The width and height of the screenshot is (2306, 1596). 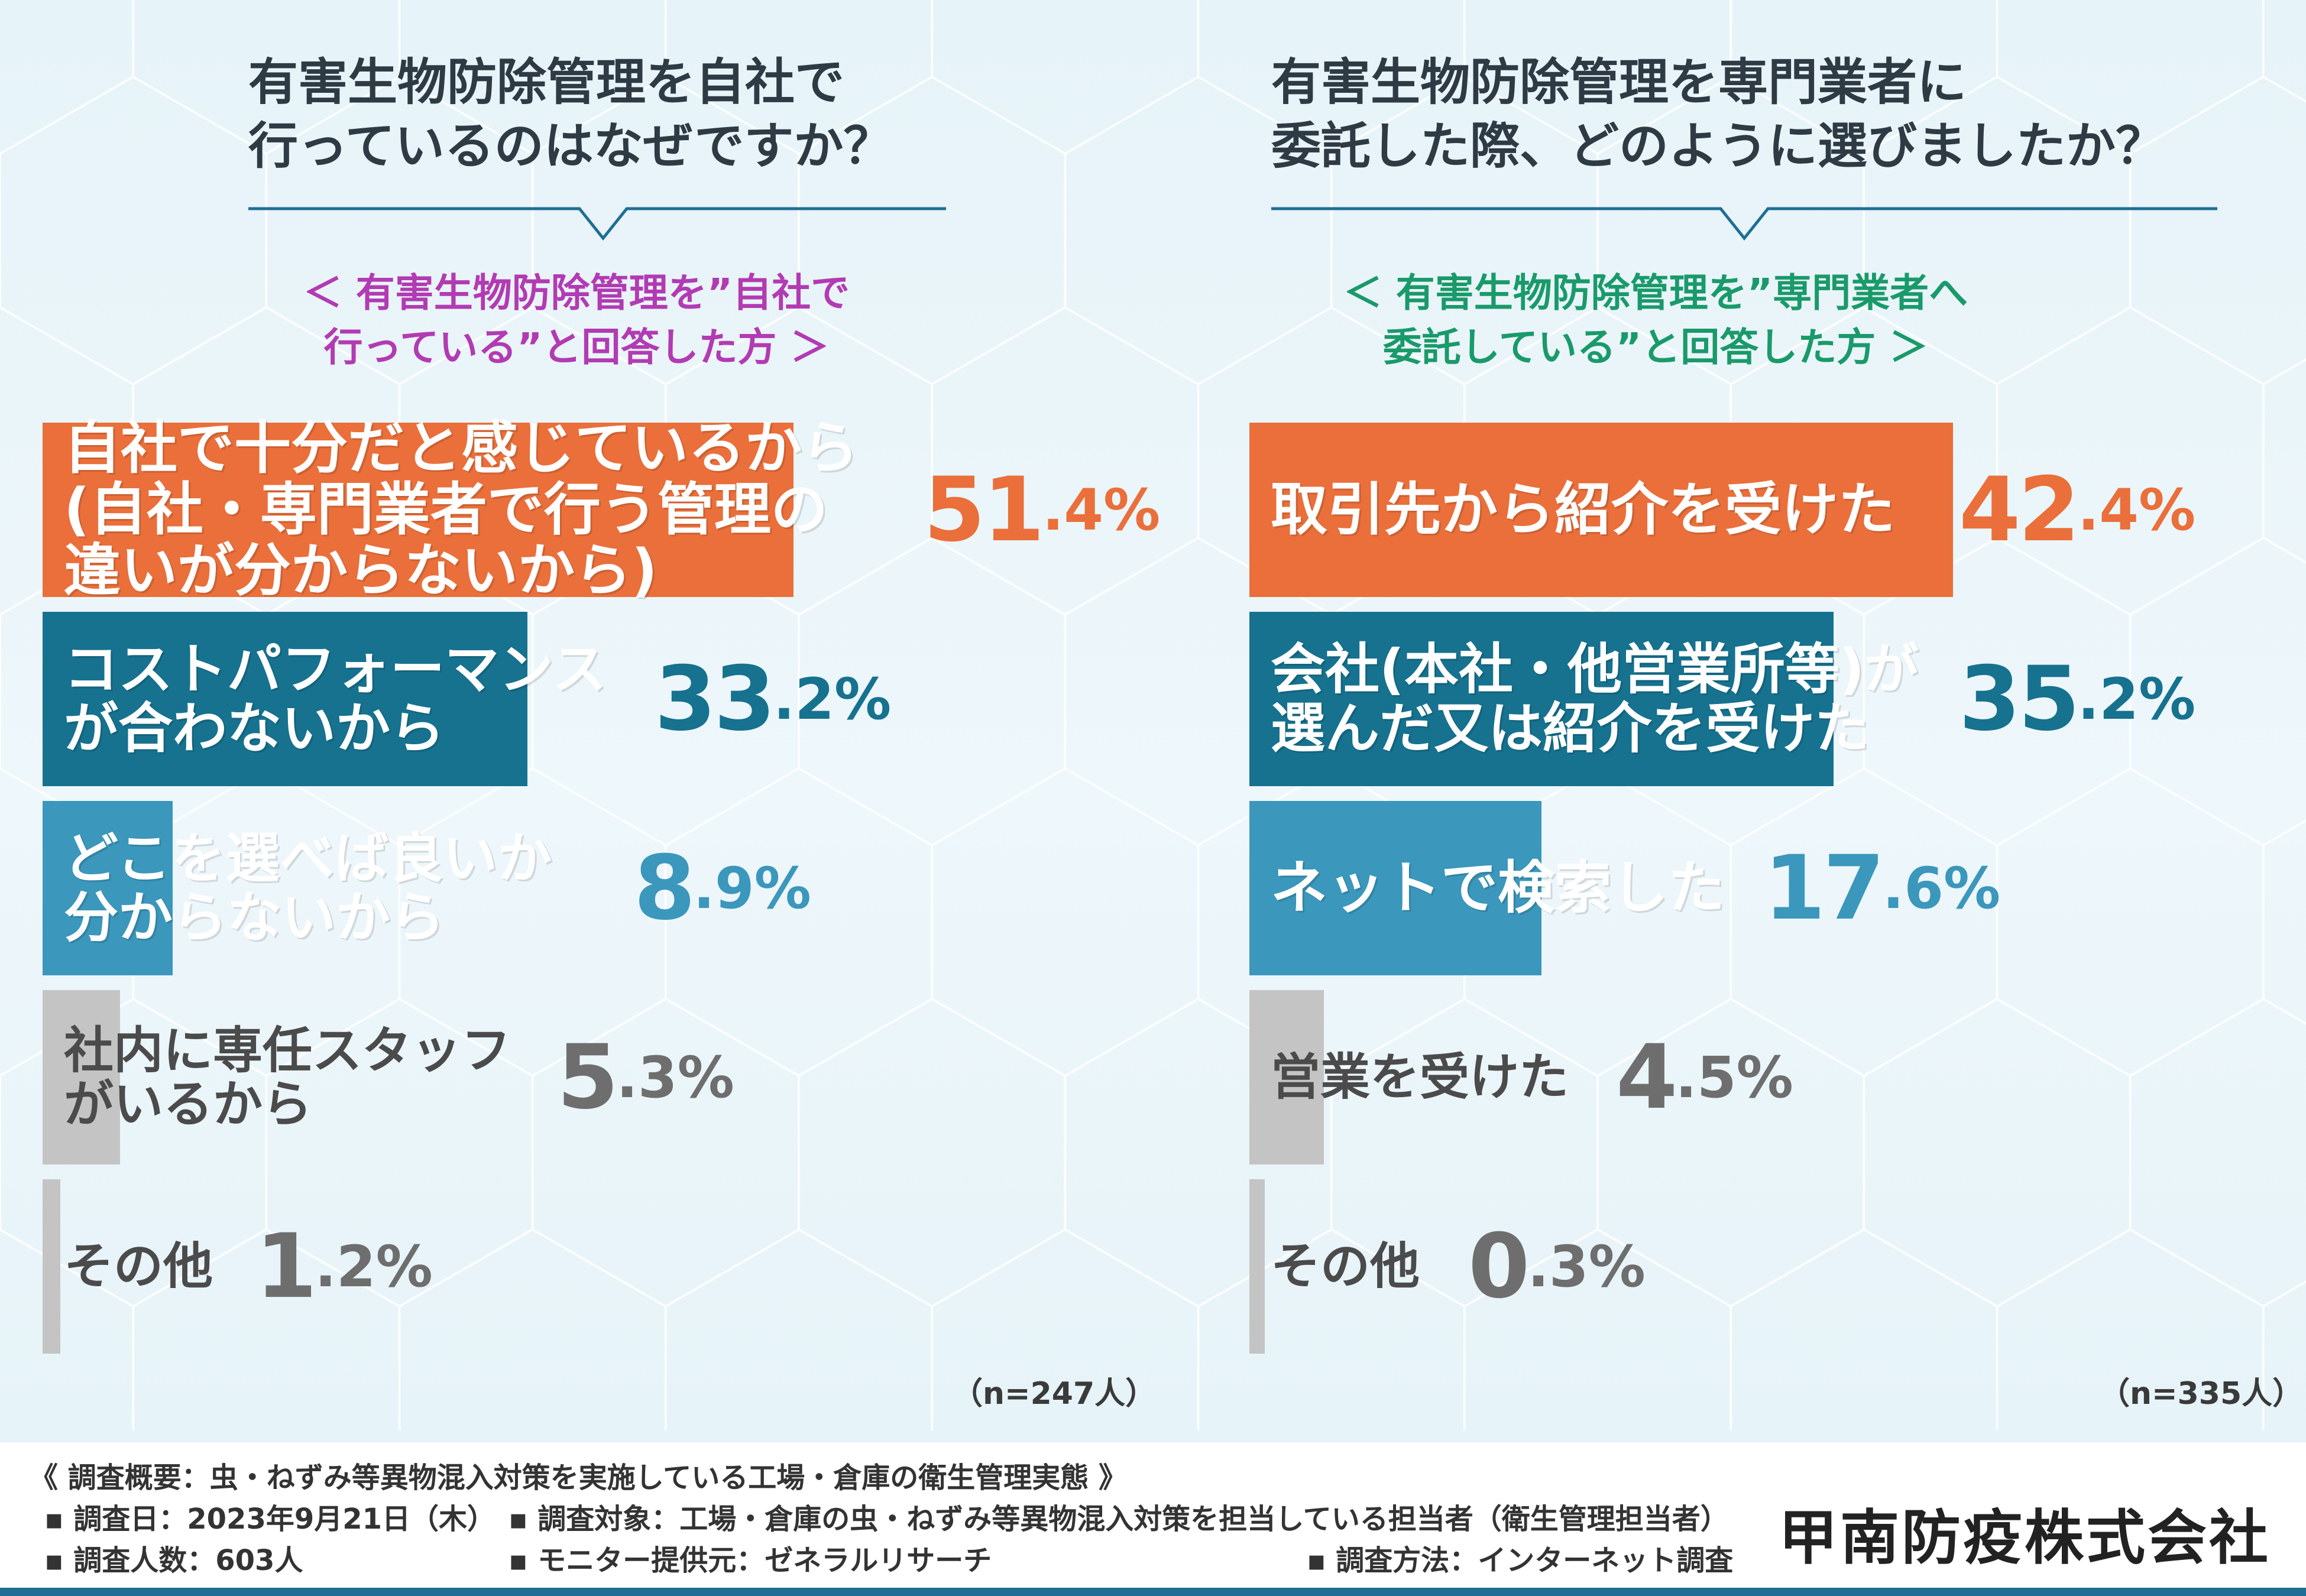 What do you see at coordinates (597, 224) in the screenshot?
I see `left-divider-pointer` at bounding box center [597, 224].